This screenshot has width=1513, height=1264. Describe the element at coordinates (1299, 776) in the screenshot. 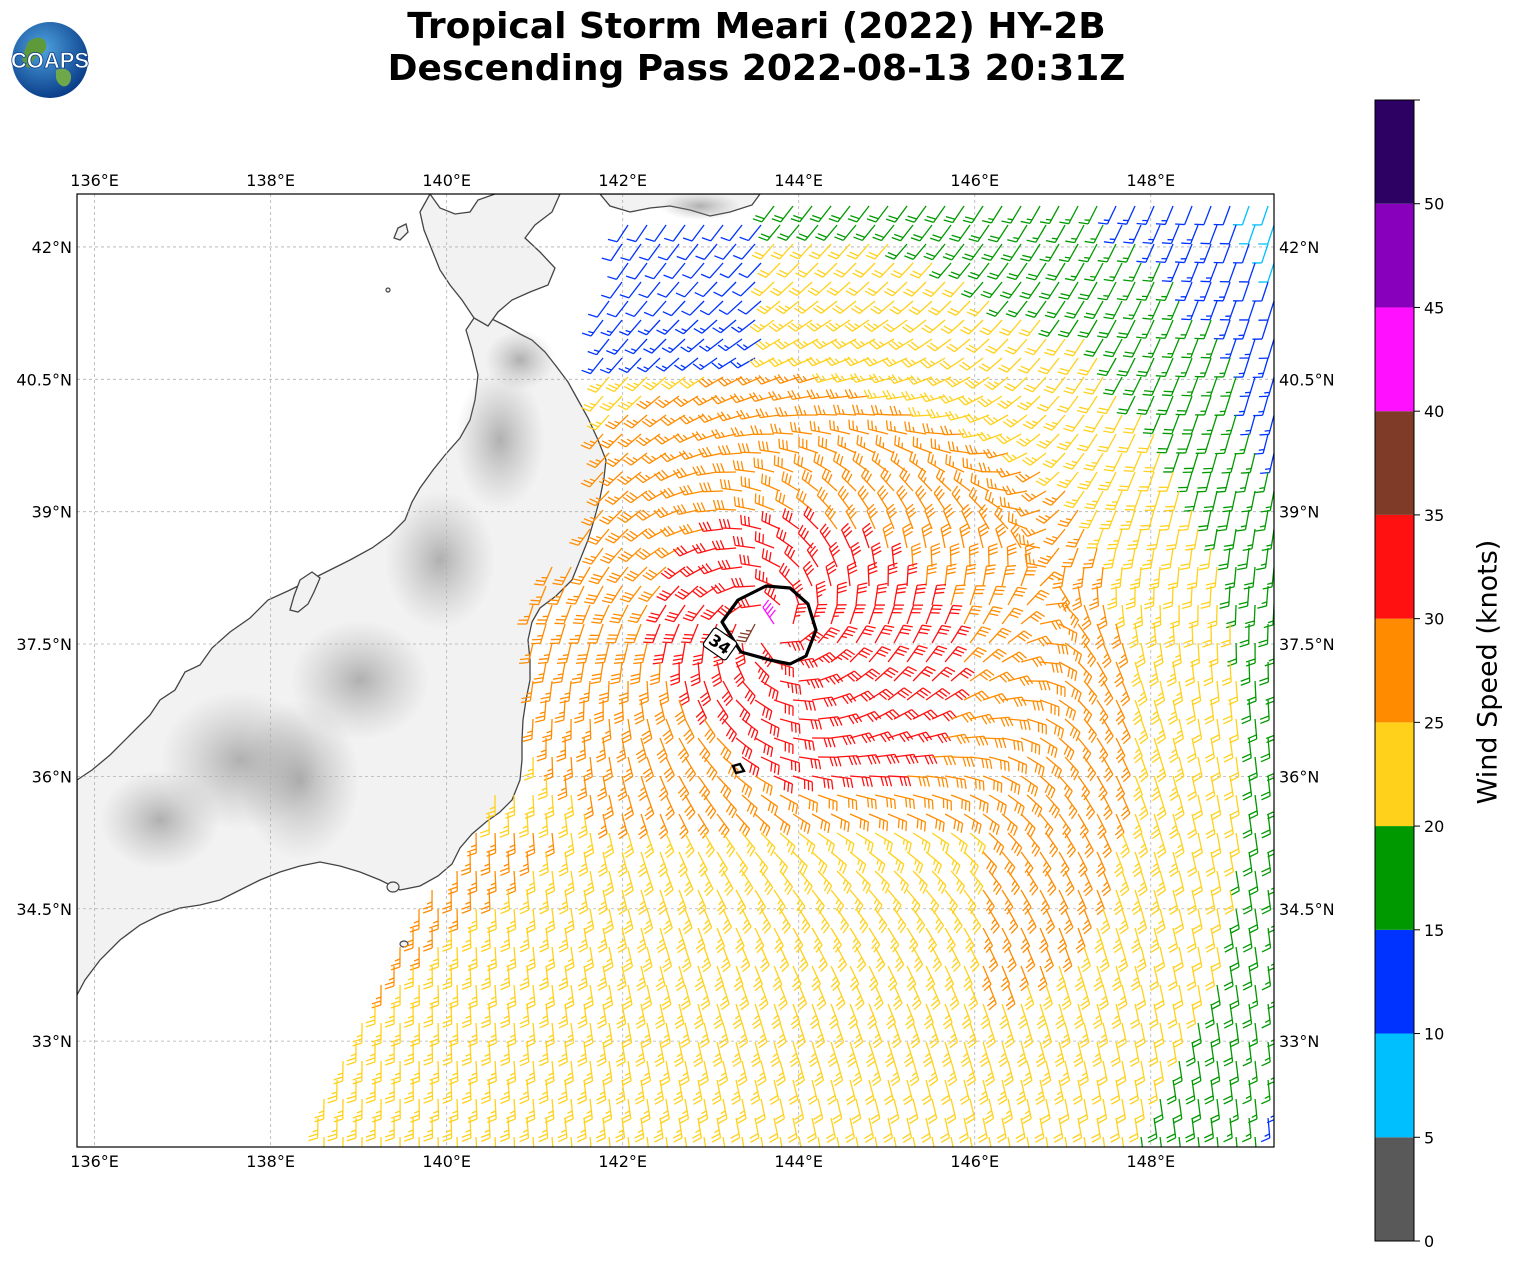

I see `lat-tick-label-right: 36°N` at that location.